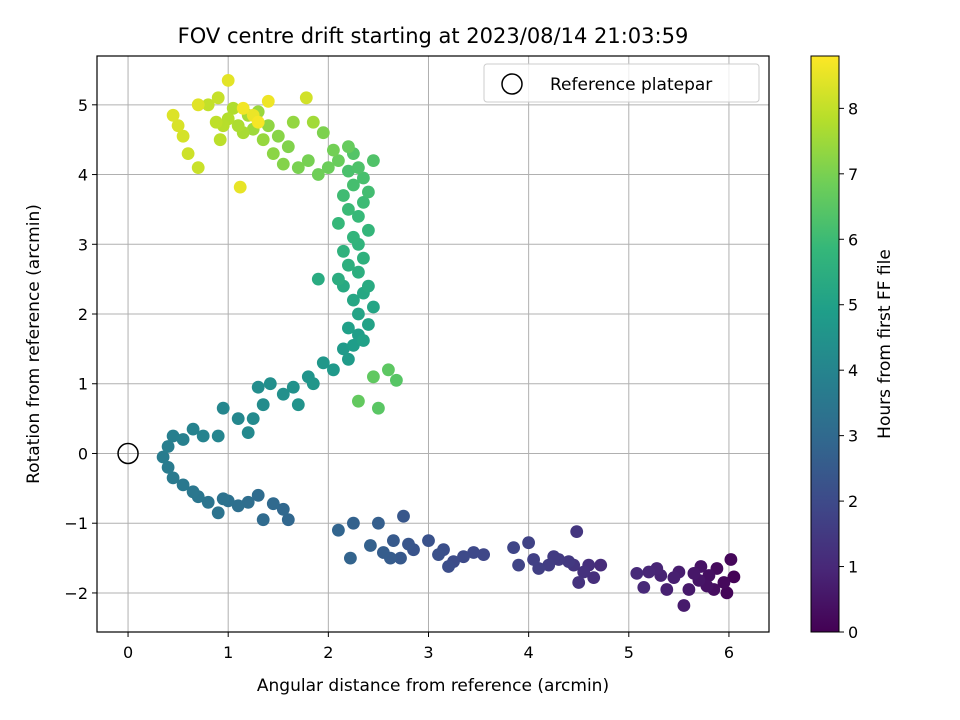 The image size is (960, 720). Describe the element at coordinates (80, 349) in the screenshot. I see `y-axis-ticks: −2 −1 0 1 2 3 4 5` at that location.